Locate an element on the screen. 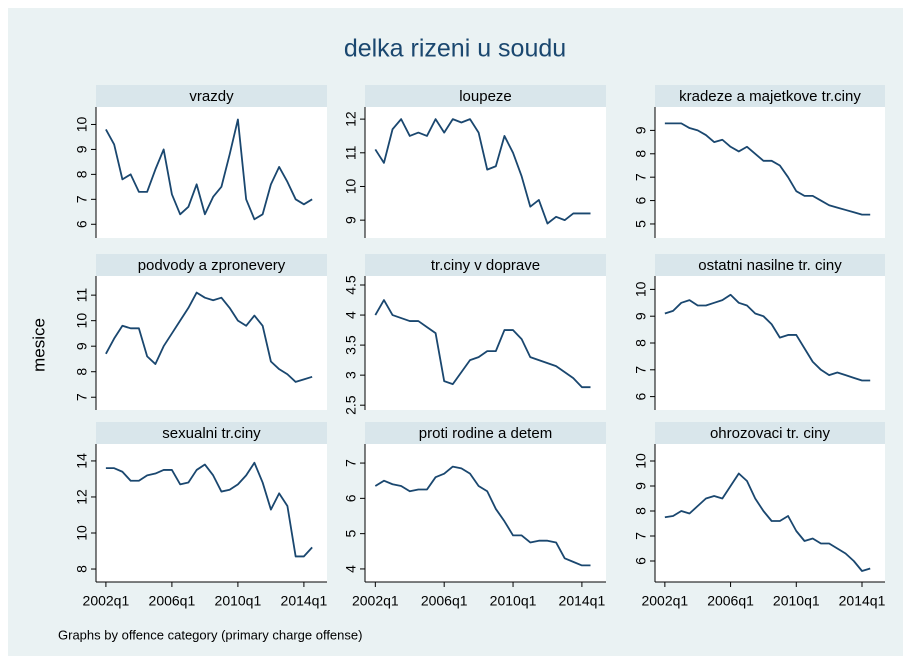  panel-title: kradeze a majetkove tr.ciny is located at coordinates (770, 96).